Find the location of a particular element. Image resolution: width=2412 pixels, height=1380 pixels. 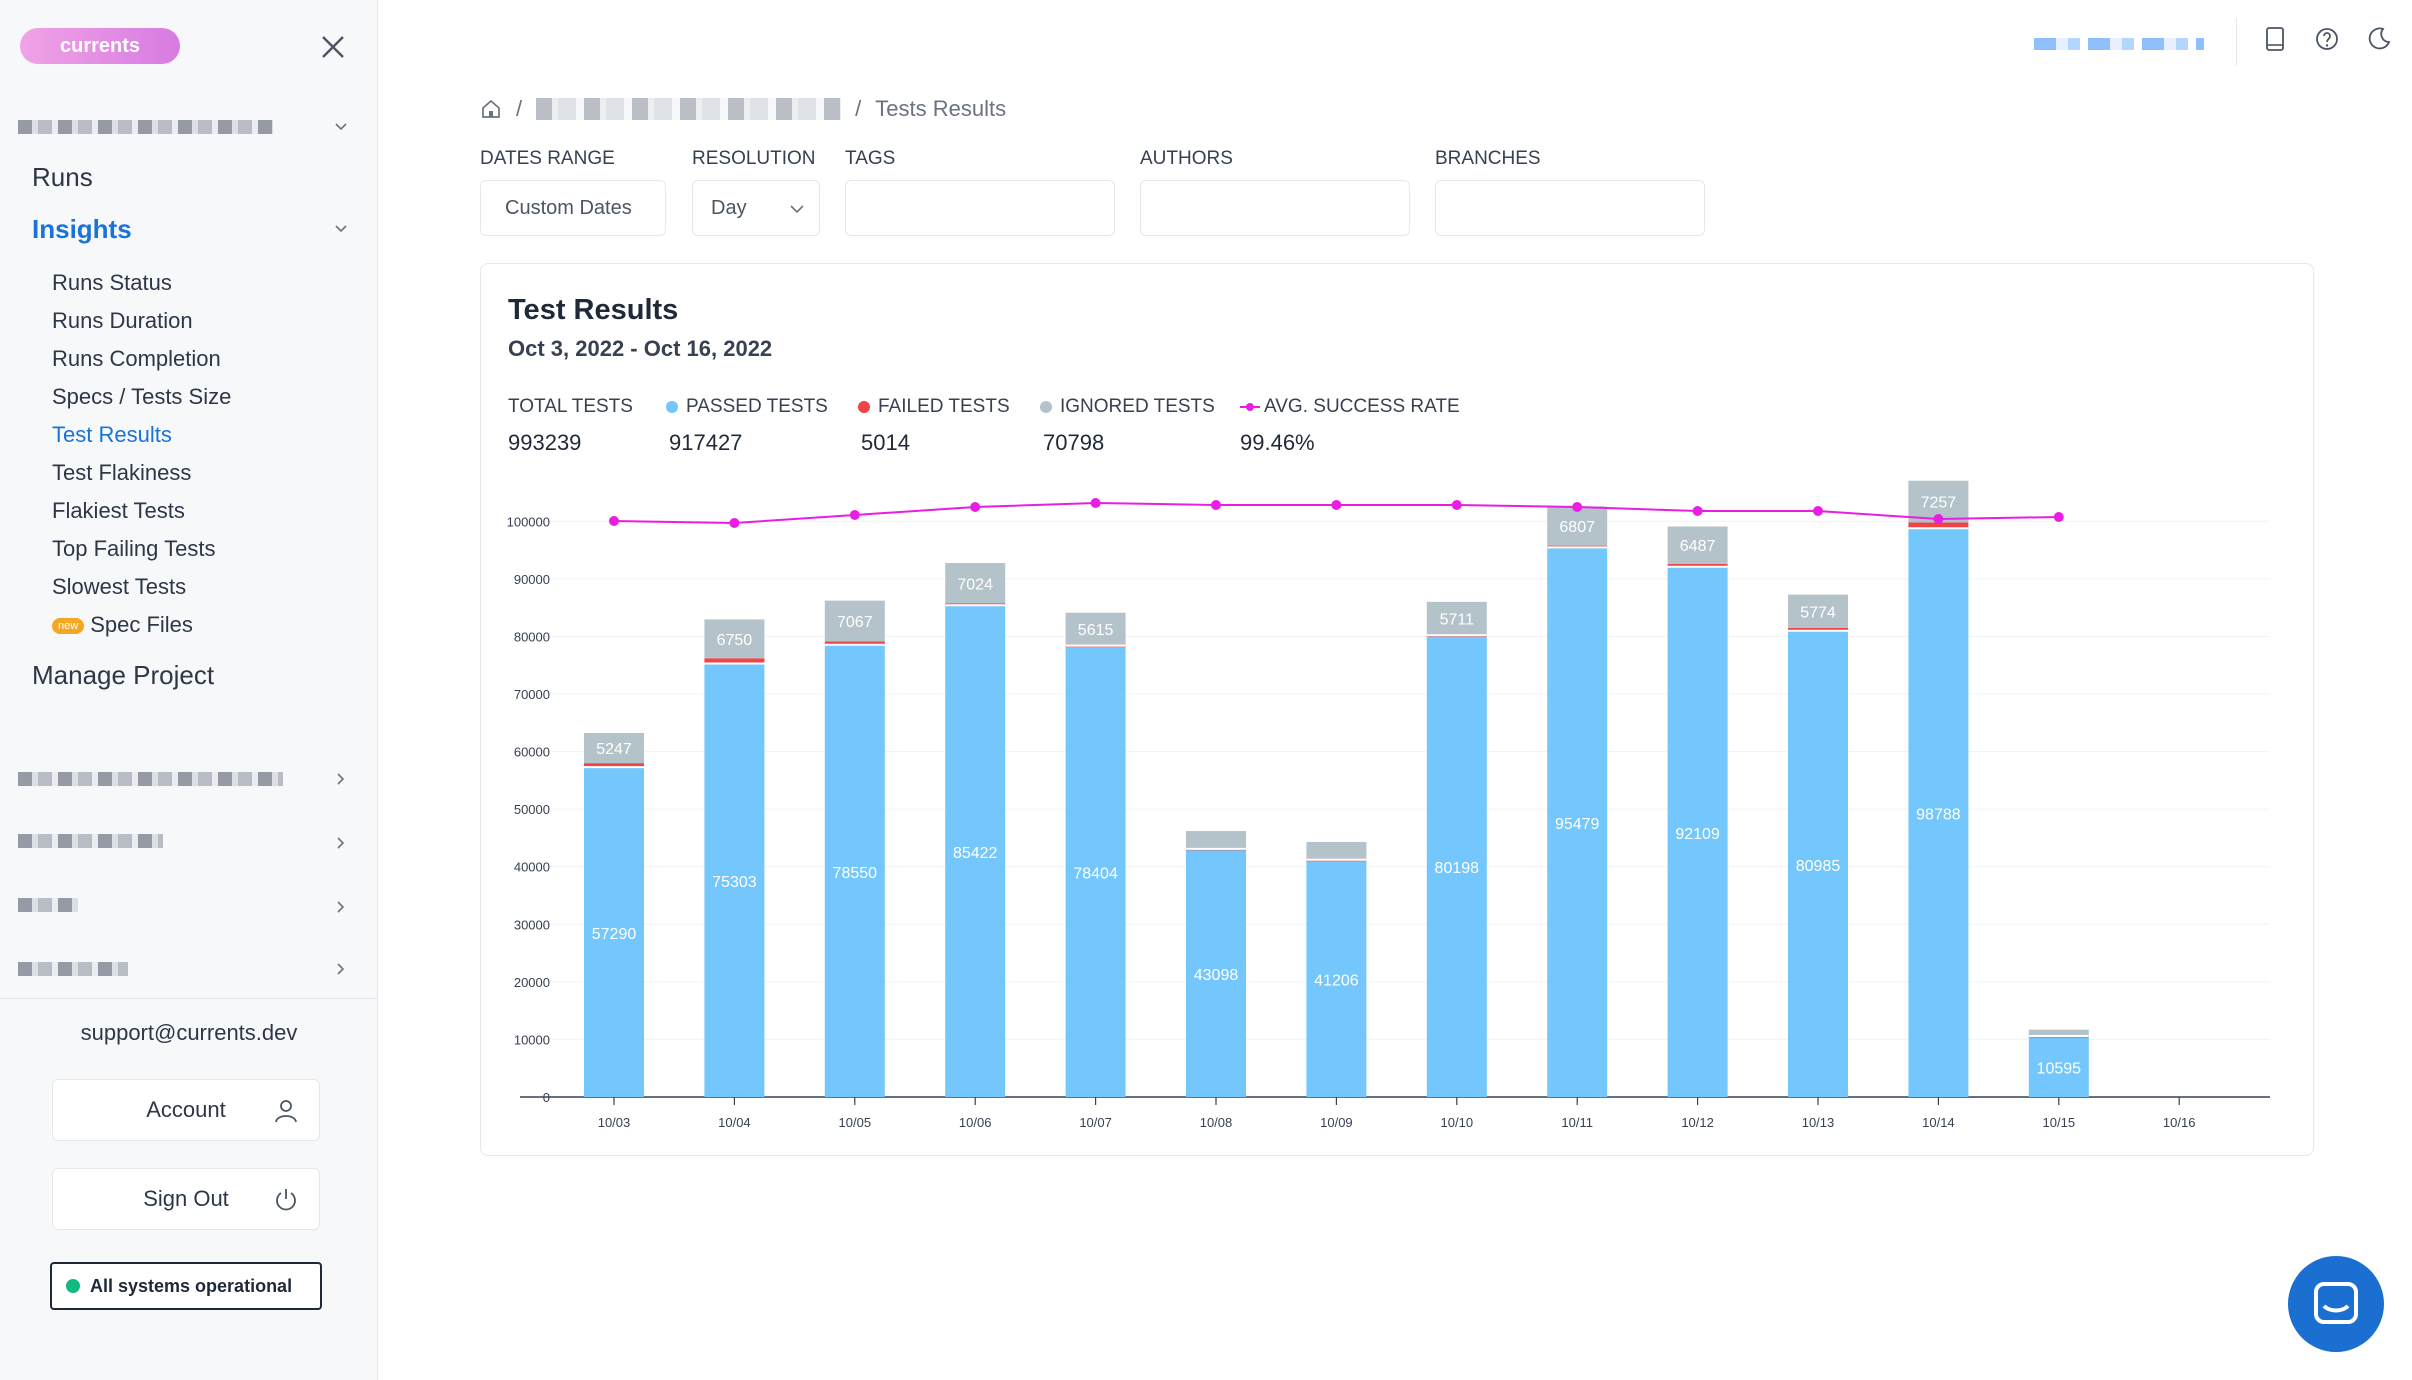

system-status-badge: All systems operational is located at coordinates (186, 1286).